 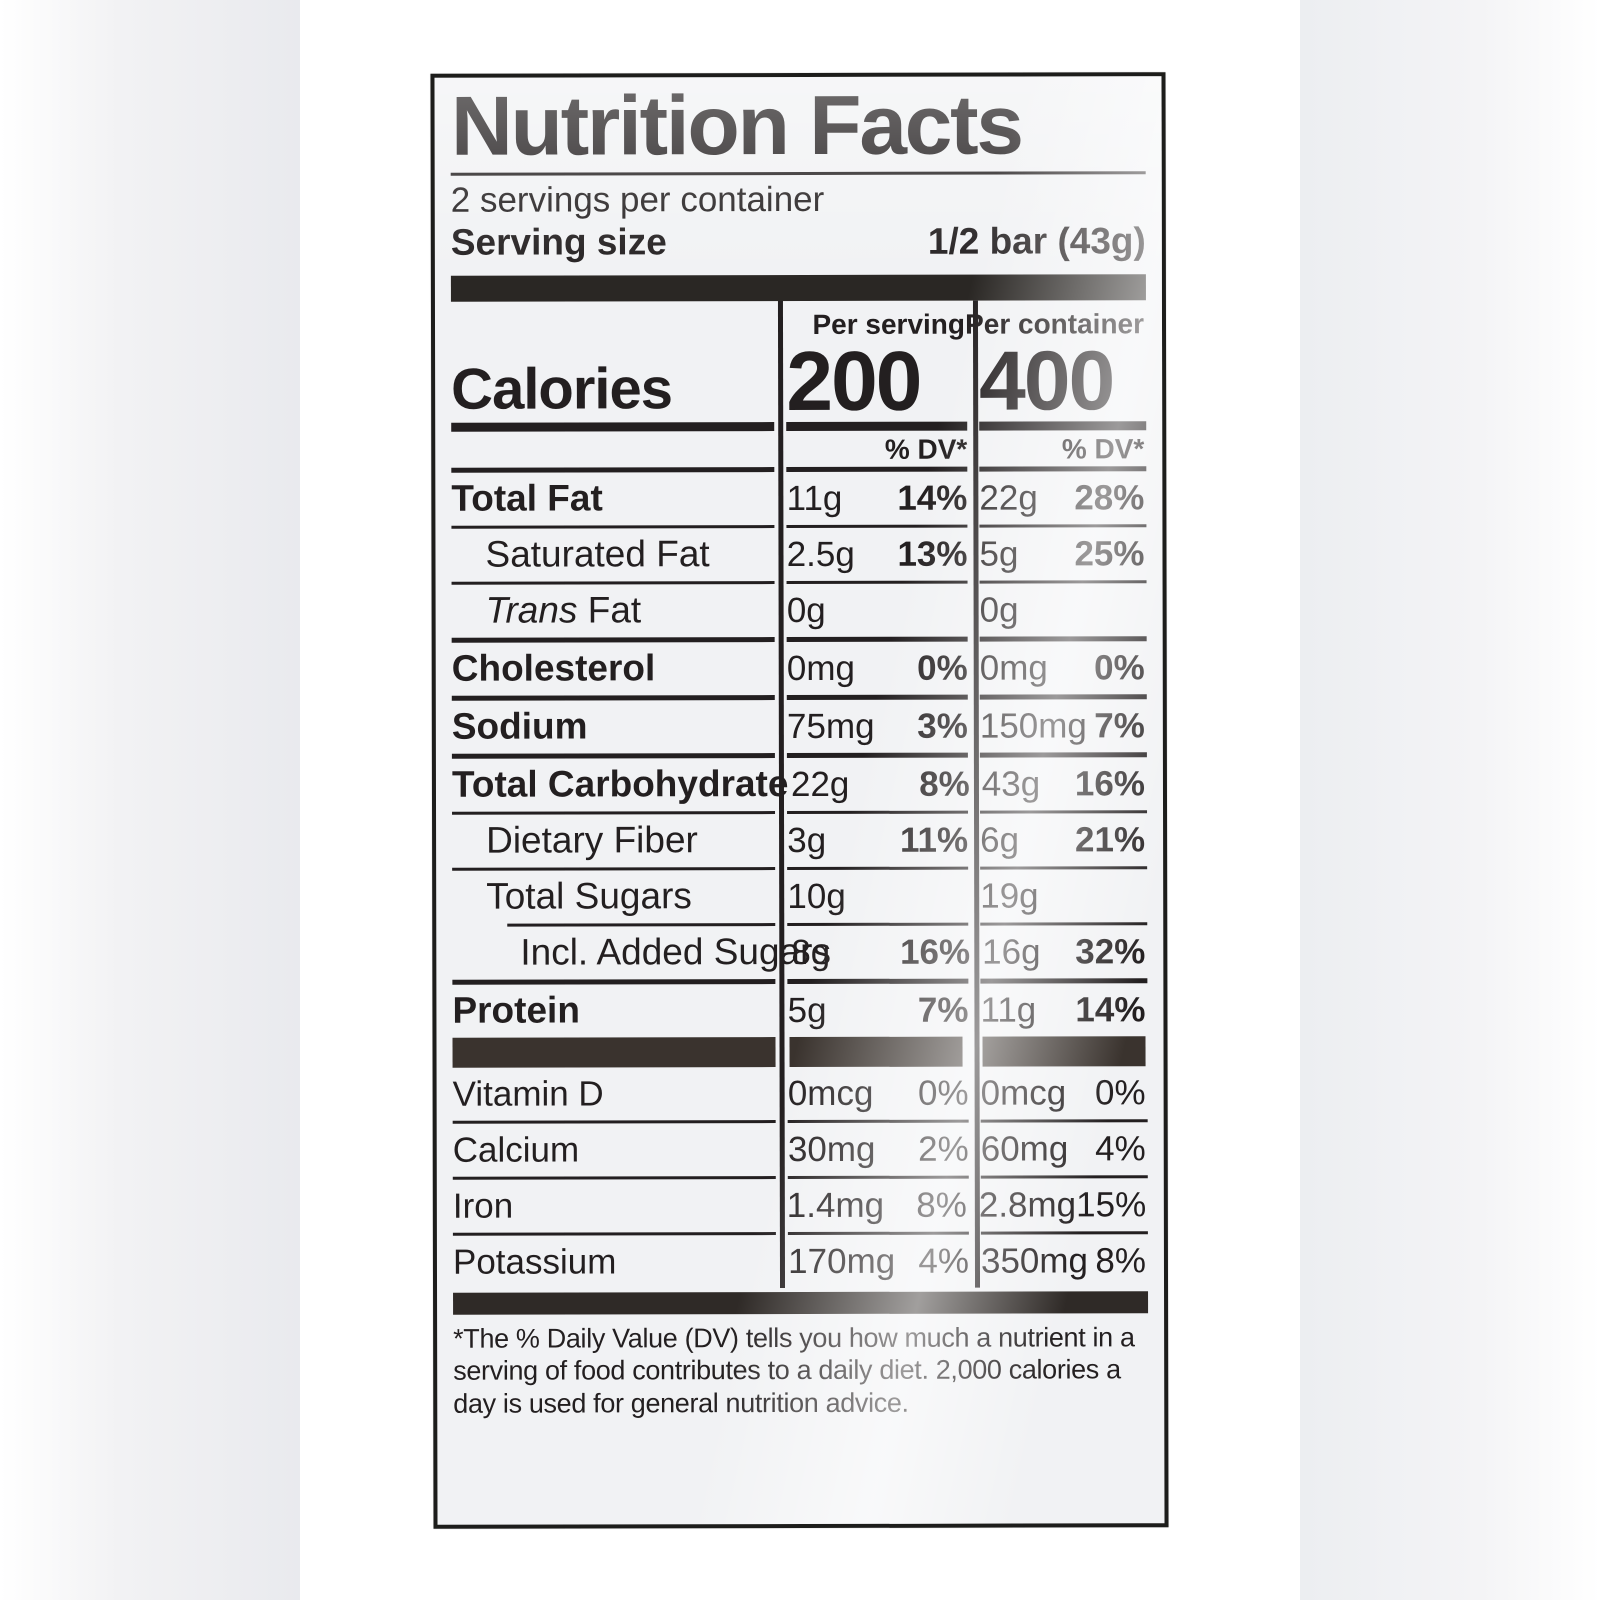 I want to click on micronutrient-name: Potassium, so click(x=534, y=1262).